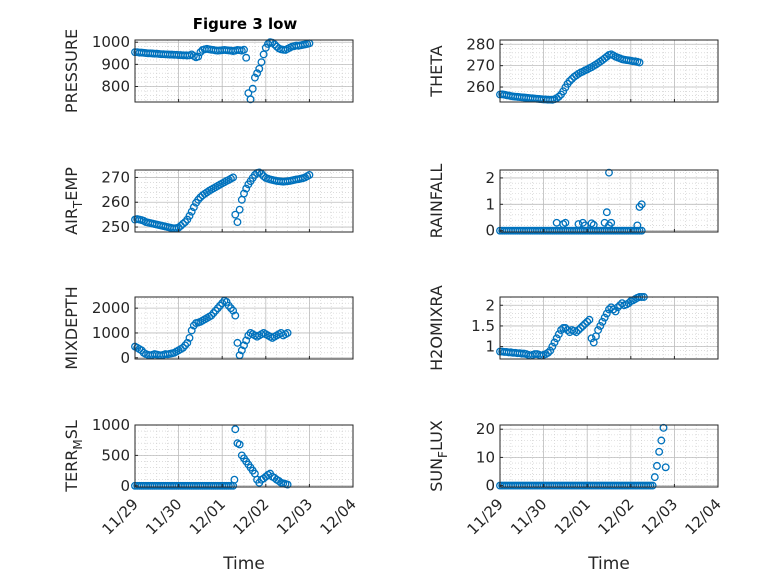 This screenshot has height=583, width=778. Describe the element at coordinates (480, 66) in the screenshot. I see `y-tick-label: 270` at that location.